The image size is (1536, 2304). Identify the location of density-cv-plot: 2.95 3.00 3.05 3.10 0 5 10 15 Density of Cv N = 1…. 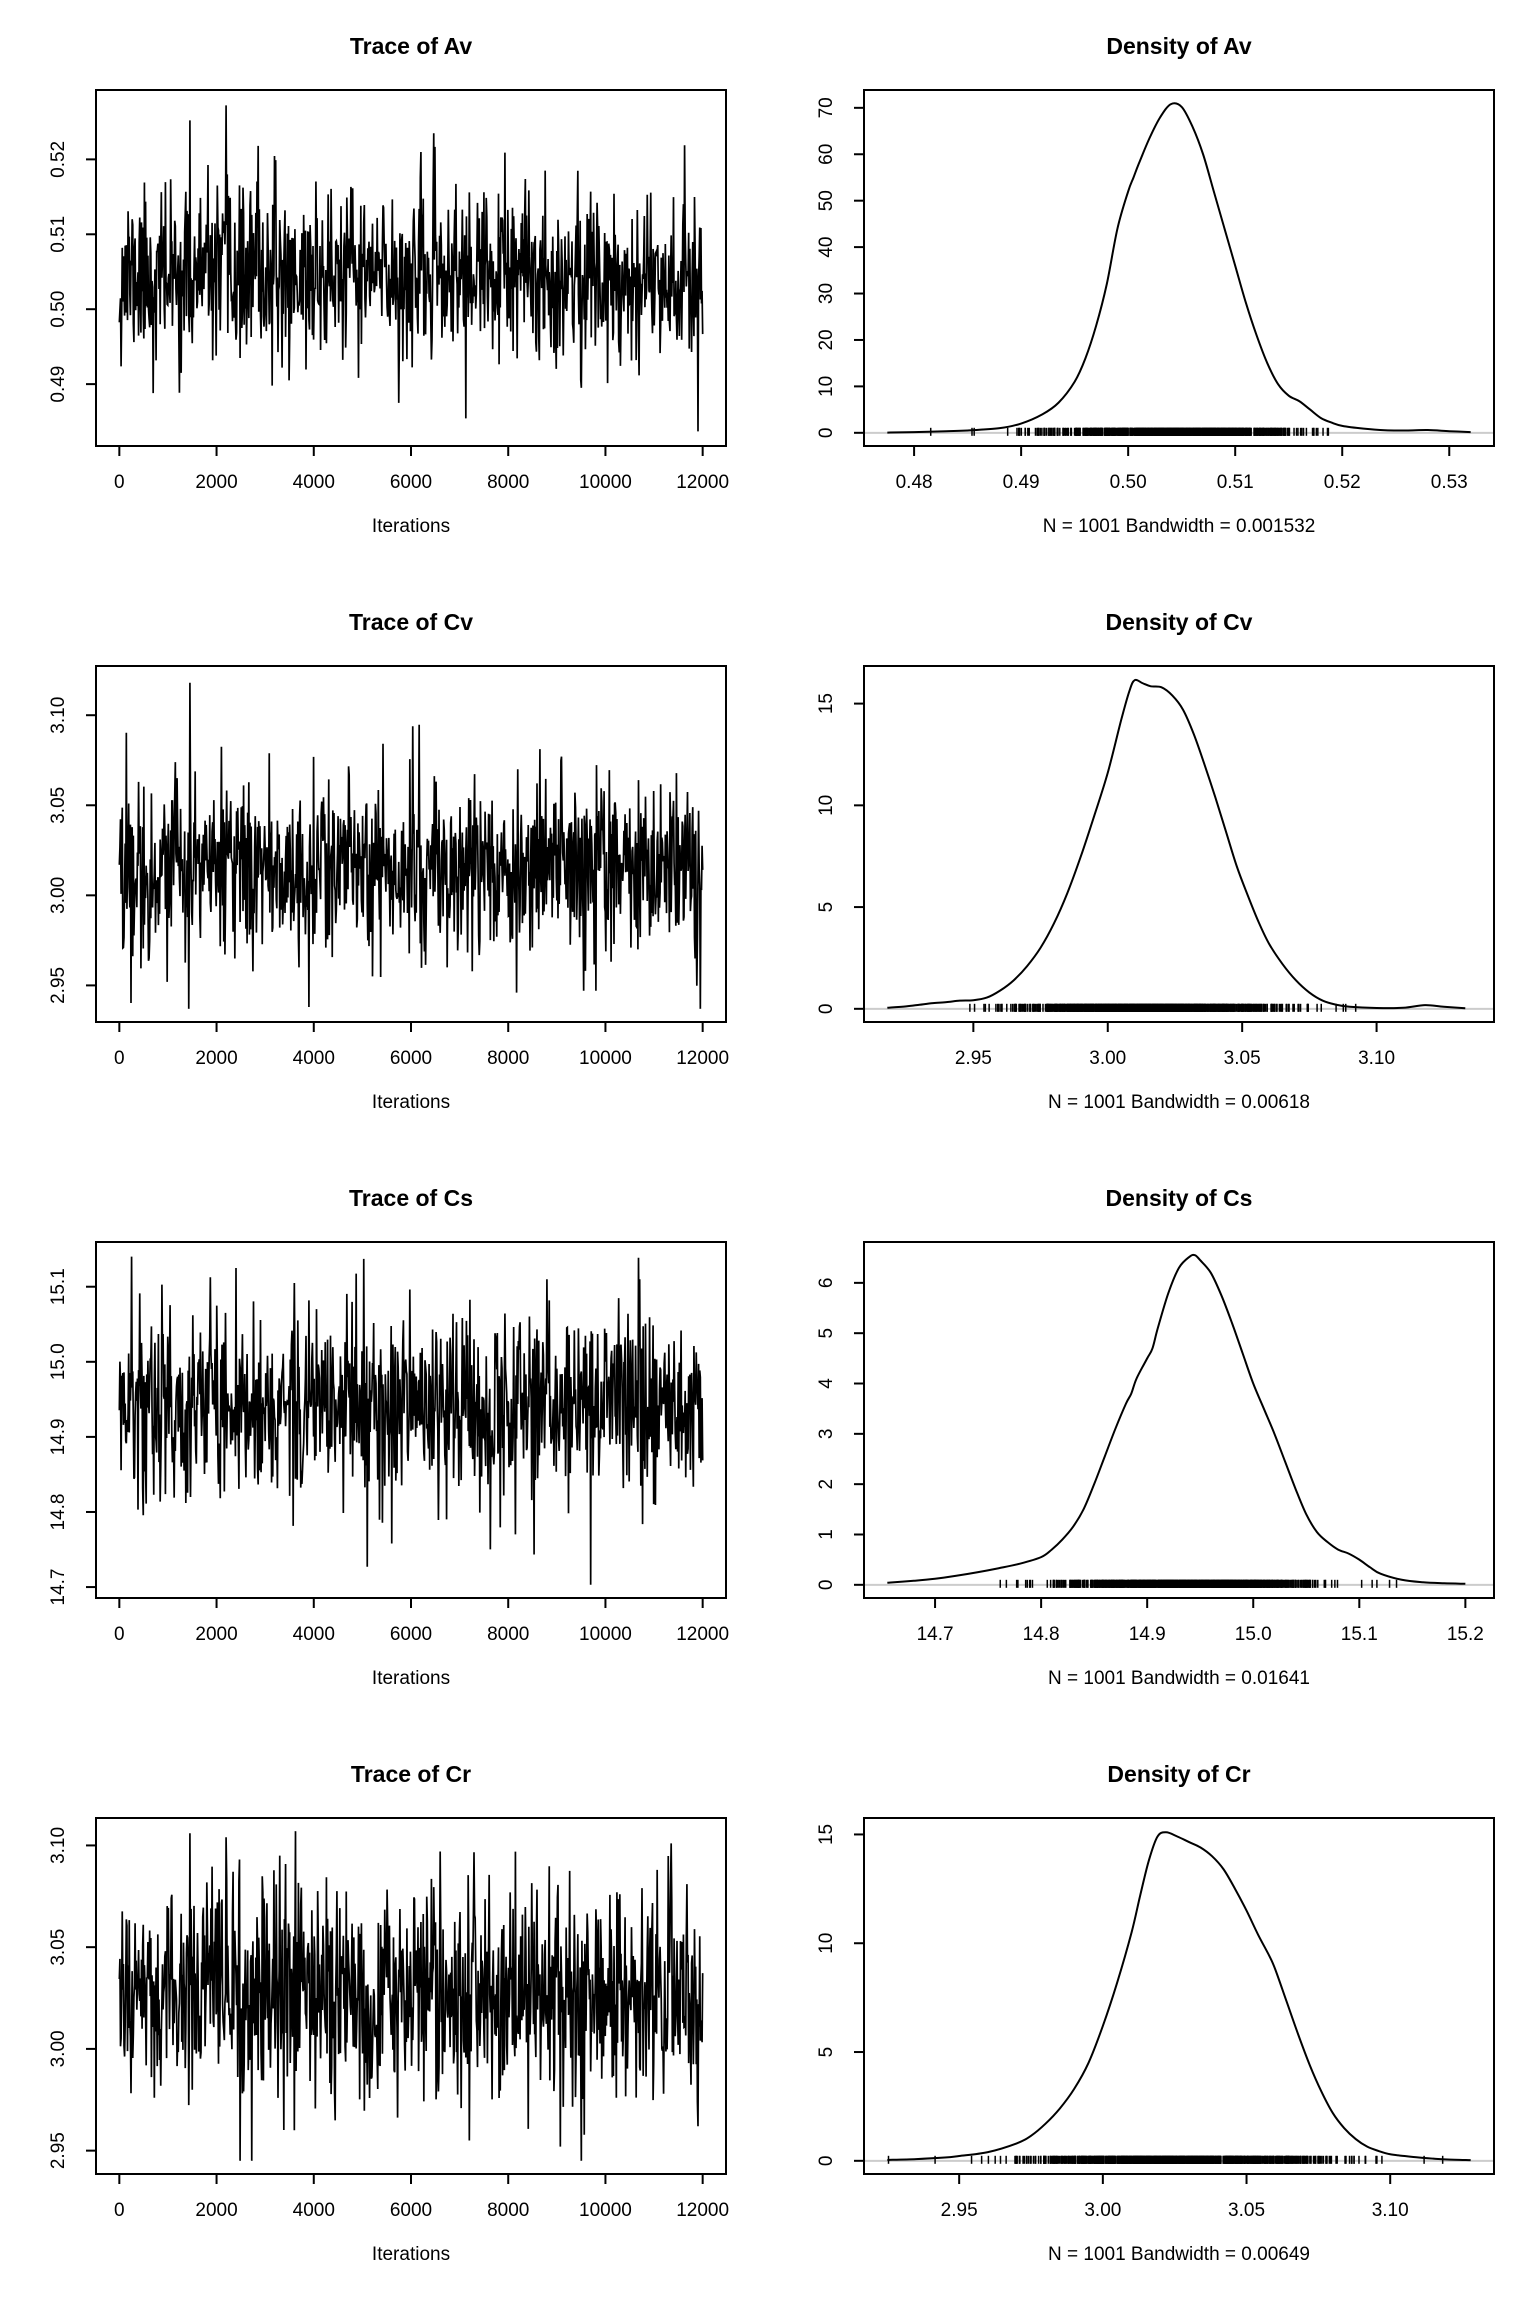
(1155, 861).